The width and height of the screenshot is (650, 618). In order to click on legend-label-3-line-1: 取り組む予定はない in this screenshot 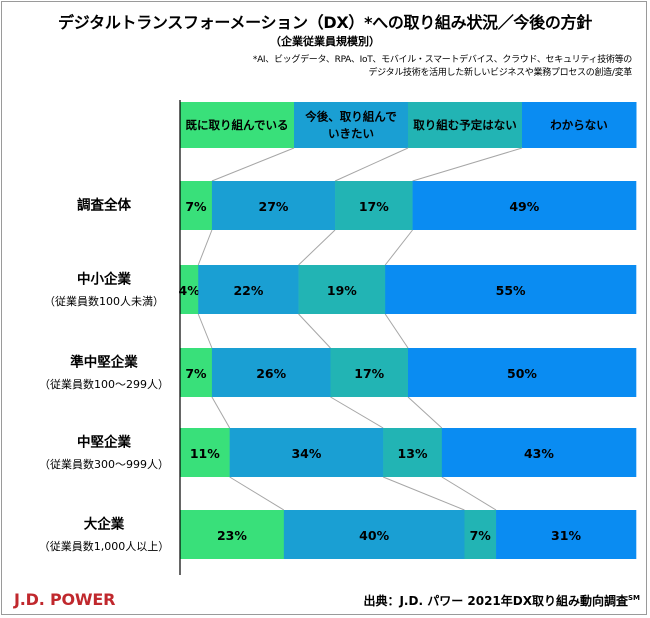, I will do `click(465, 125)`.